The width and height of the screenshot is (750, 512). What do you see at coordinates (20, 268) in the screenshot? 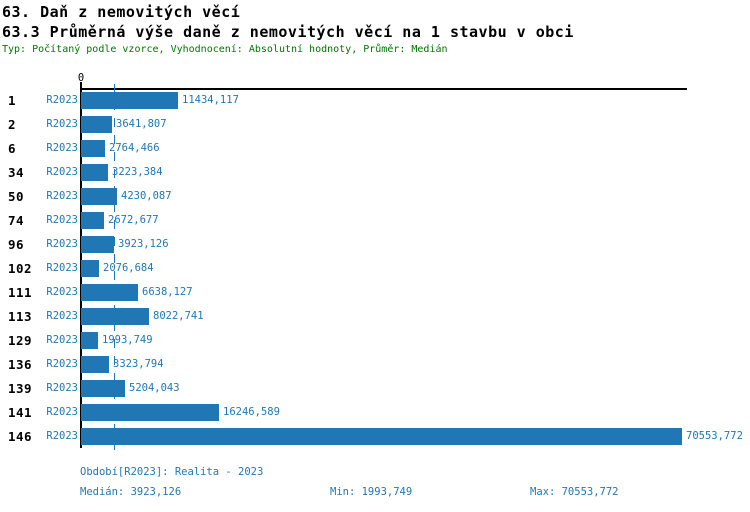
I see `category-label: 102` at bounding box center [20, 268].